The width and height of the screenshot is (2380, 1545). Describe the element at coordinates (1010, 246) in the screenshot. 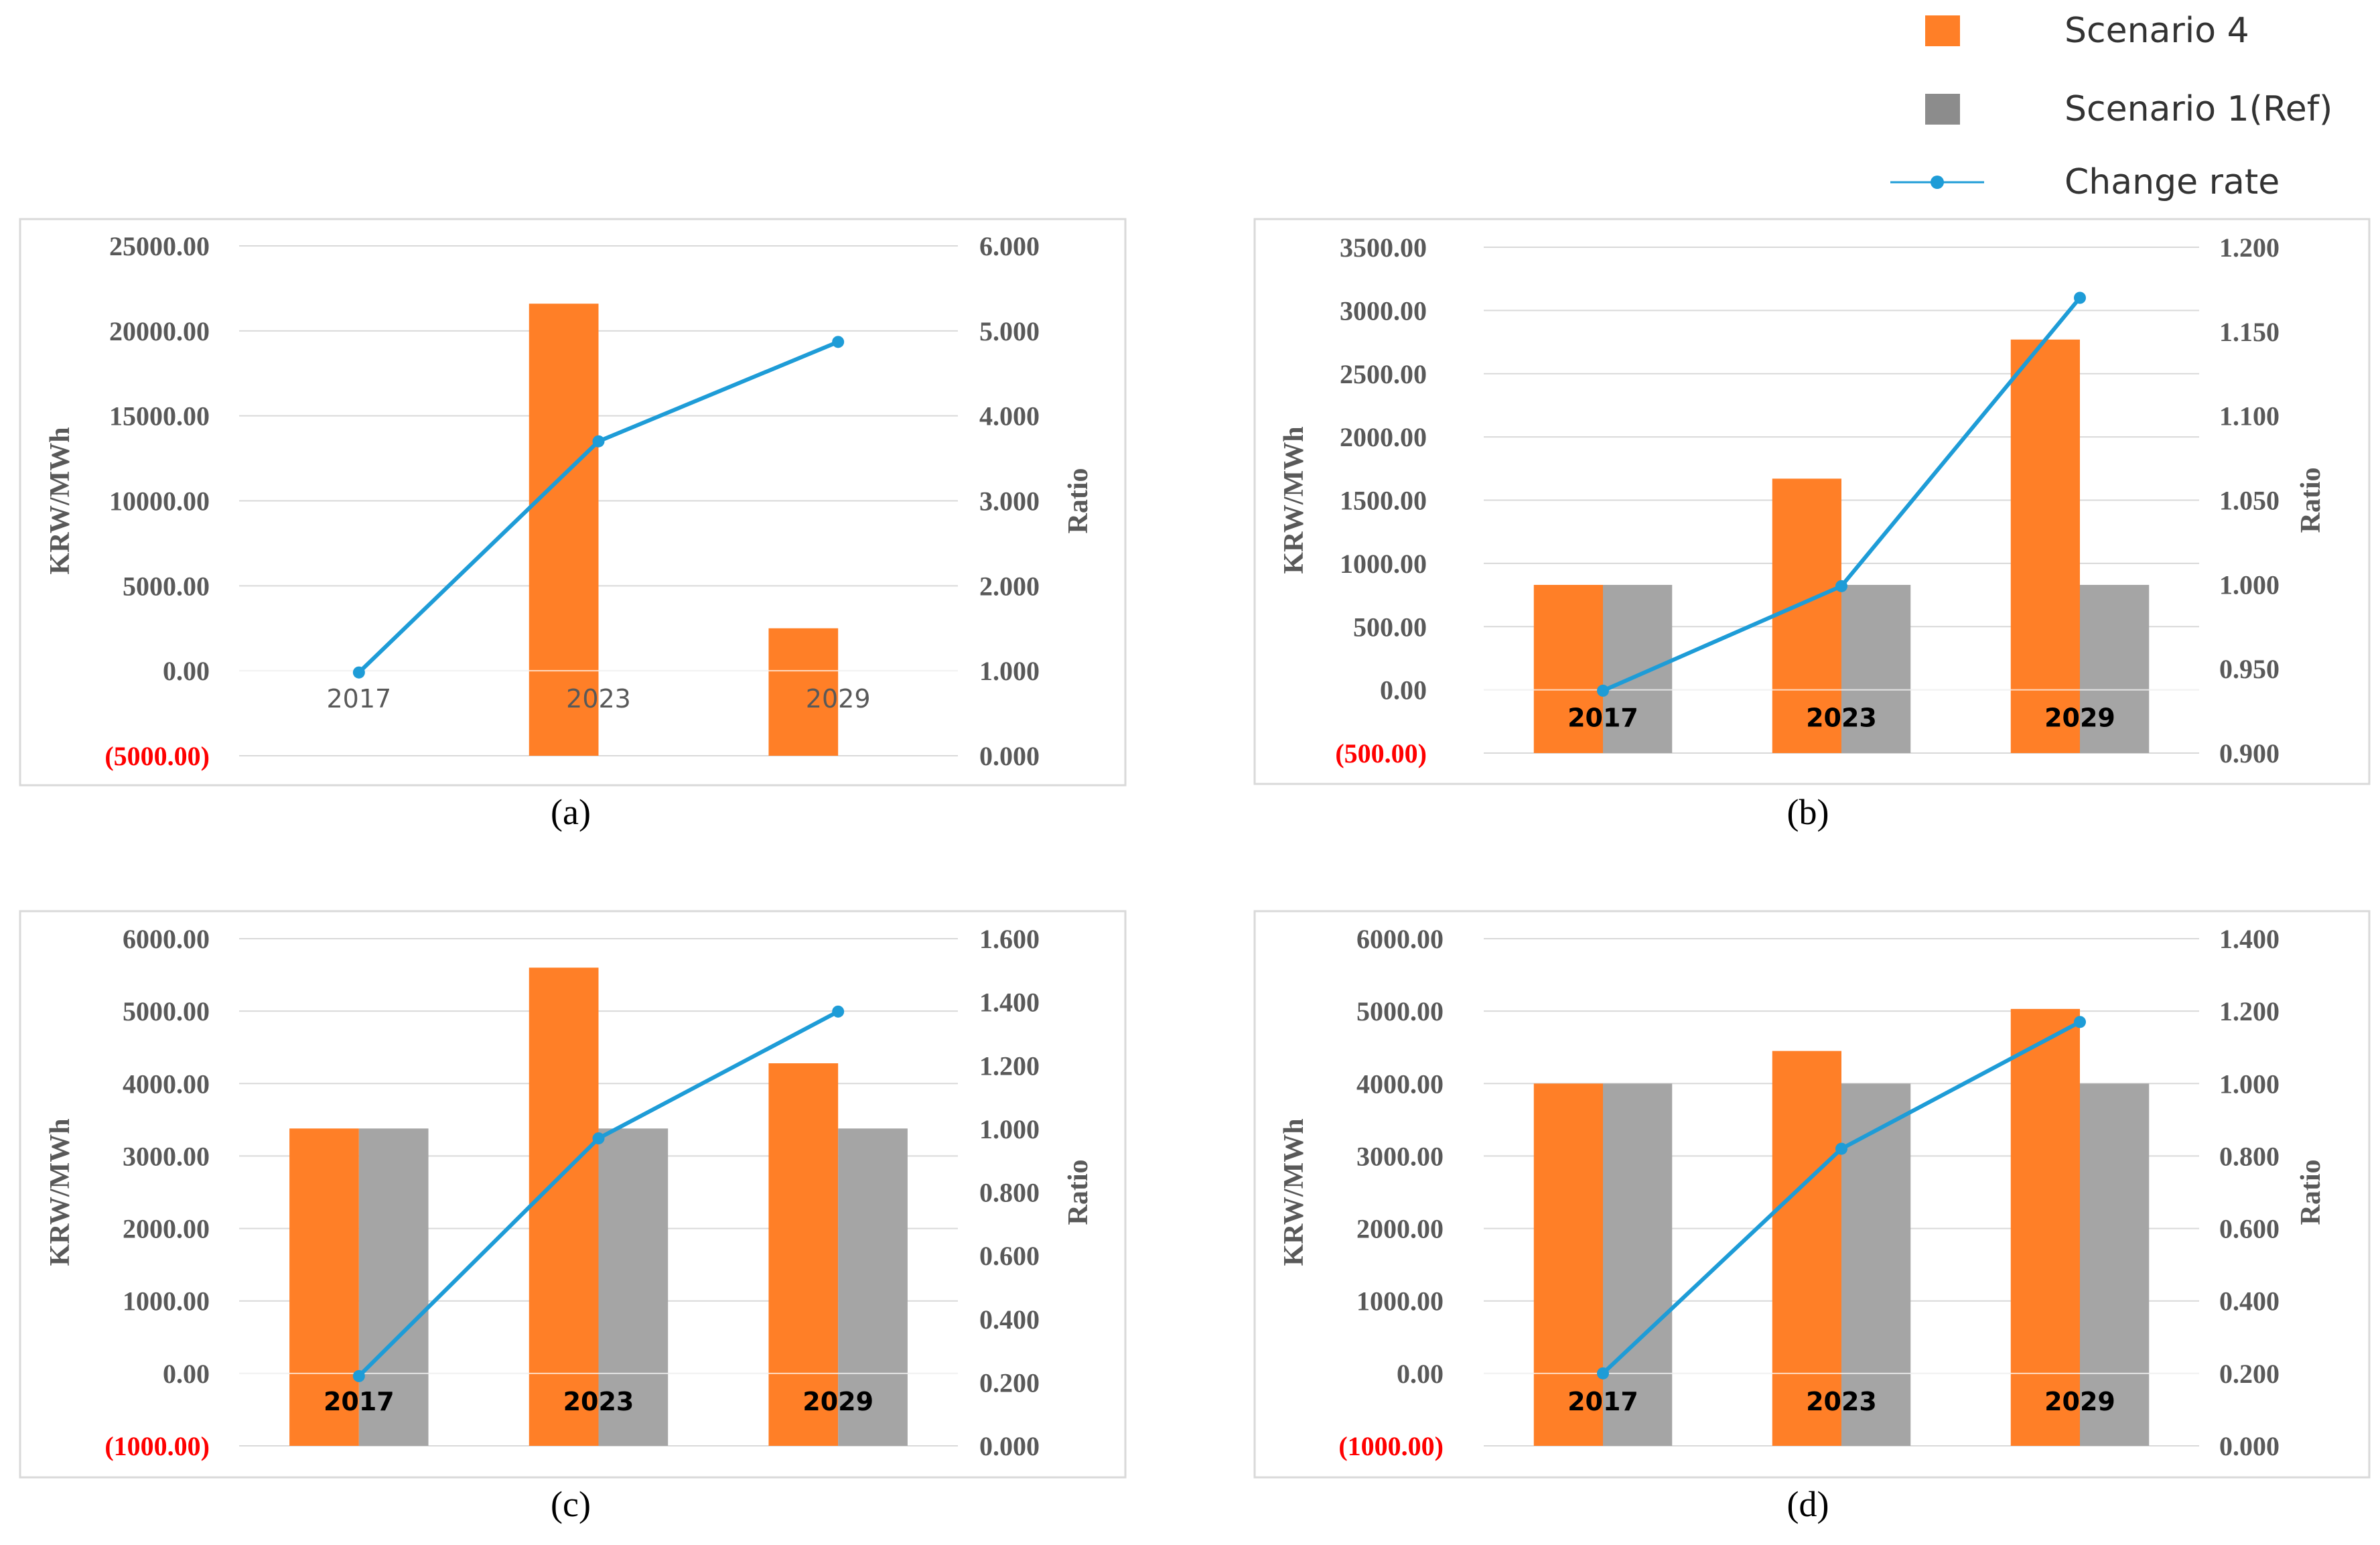

I see `y2-tick-label: 6.000` at that location.